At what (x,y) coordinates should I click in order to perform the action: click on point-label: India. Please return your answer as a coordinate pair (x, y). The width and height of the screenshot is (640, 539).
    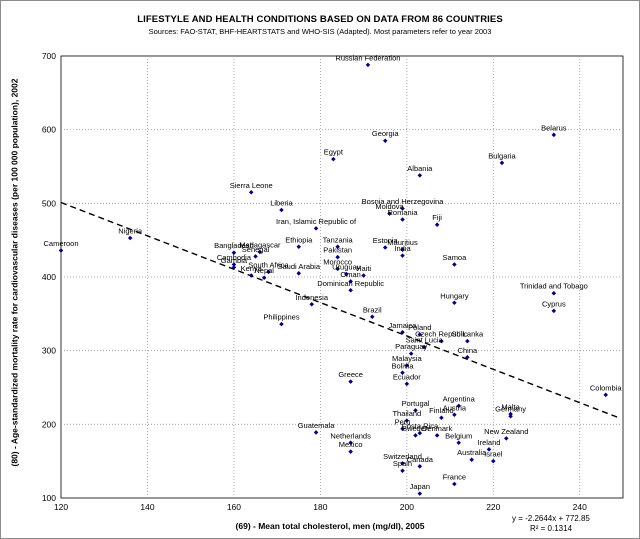
    Looking at the image, I should click on (402, 248).